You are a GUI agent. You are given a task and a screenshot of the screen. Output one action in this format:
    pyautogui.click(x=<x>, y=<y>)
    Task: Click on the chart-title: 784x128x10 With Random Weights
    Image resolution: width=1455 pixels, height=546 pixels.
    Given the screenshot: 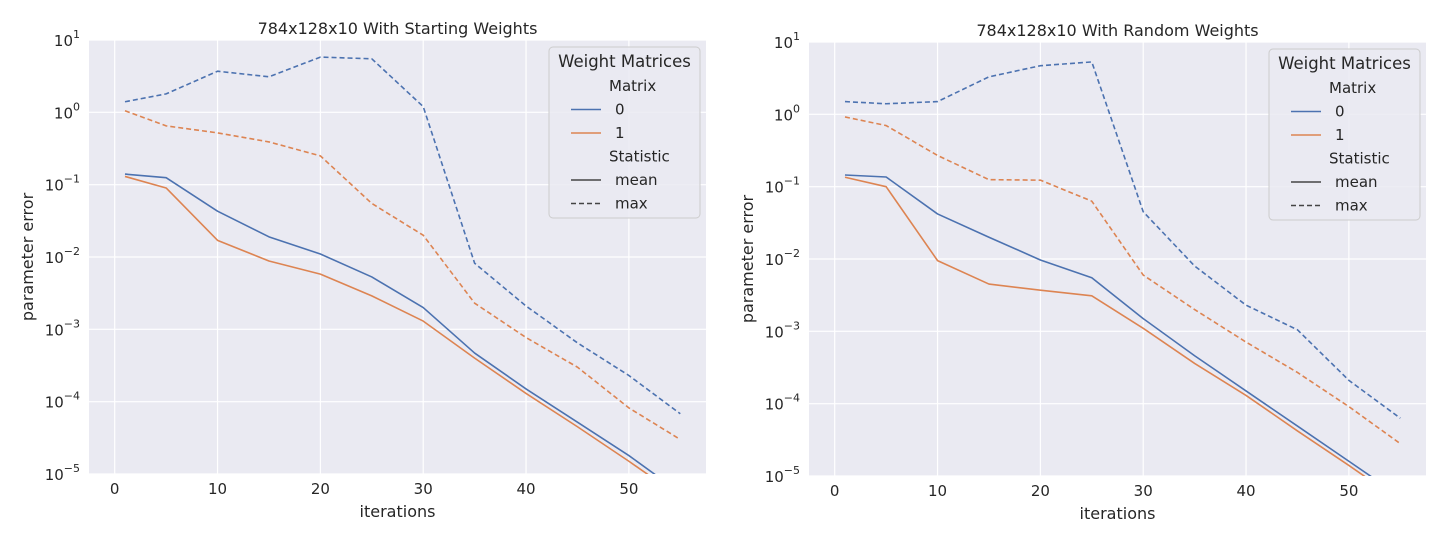 What is the action you would take?
    pyautogui.click(x=1117, y=30)
    